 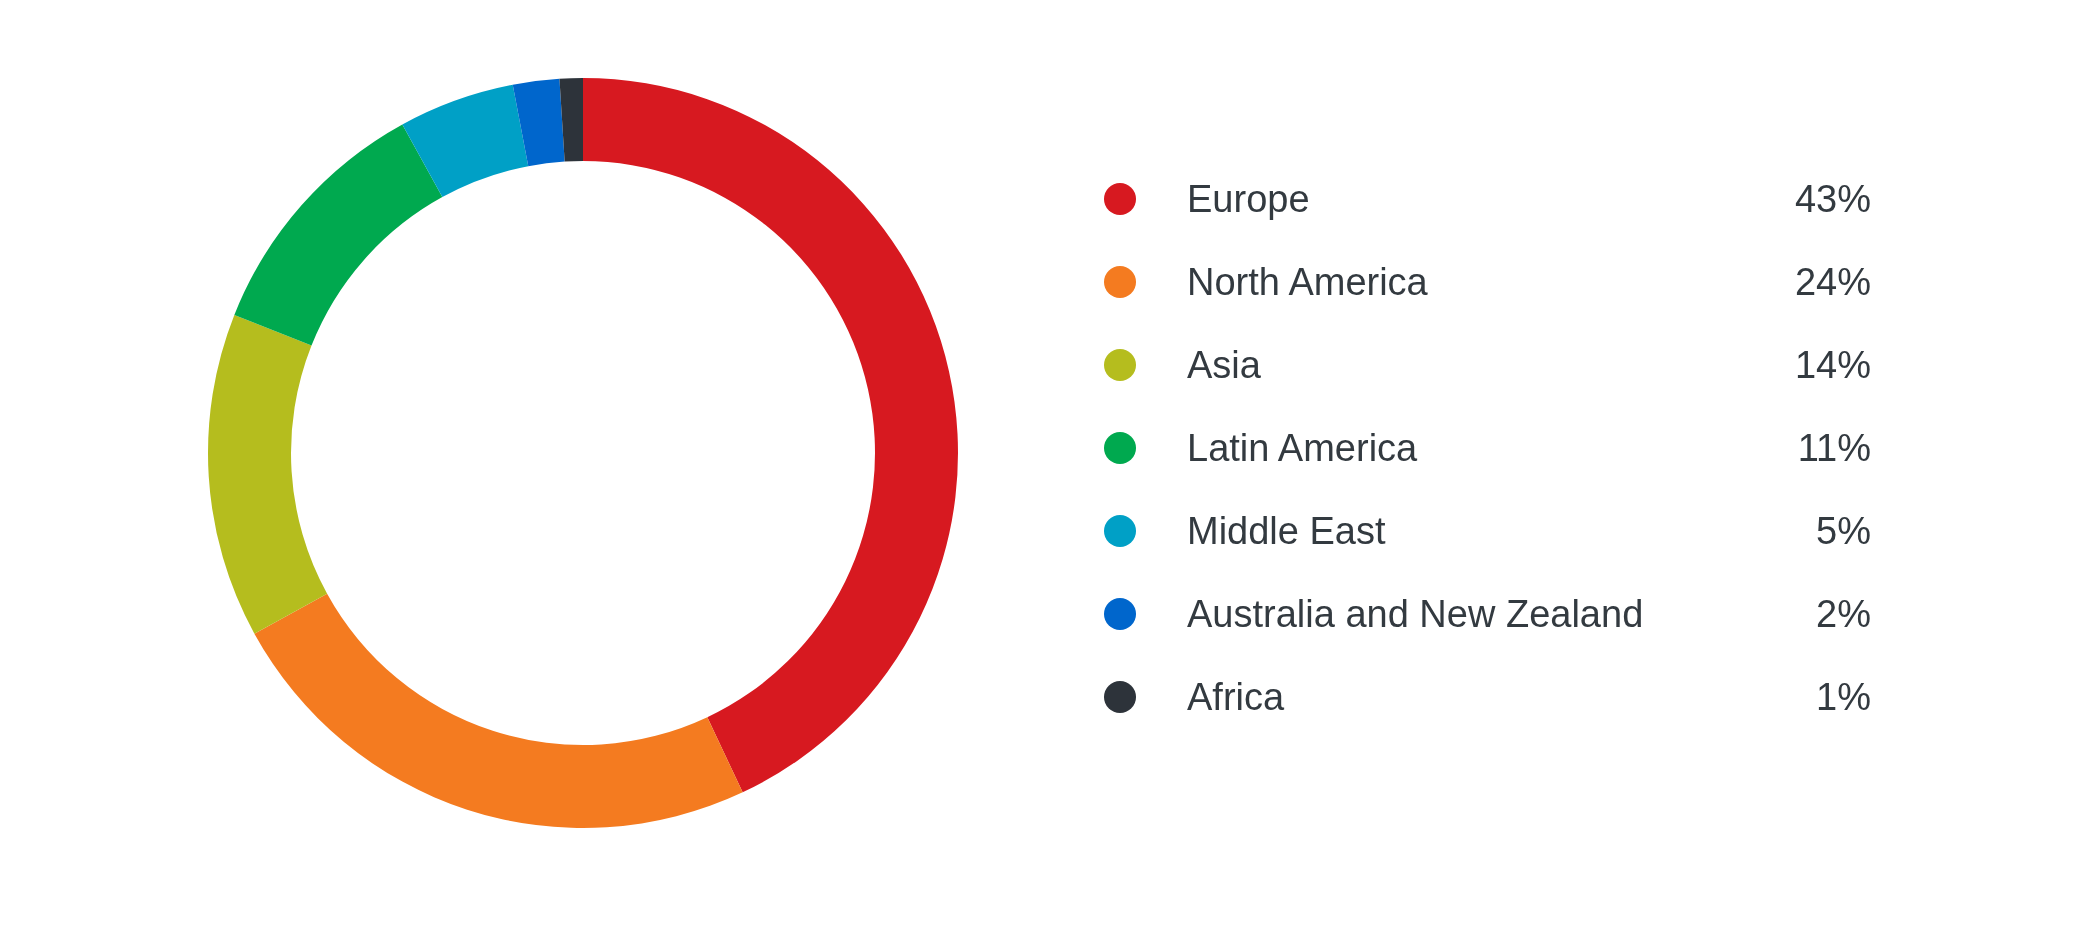 What do you see at coordinates (1248, 199) in the screenshot?
I see `legend-label: Europe` at bounding box center [1248, 199].